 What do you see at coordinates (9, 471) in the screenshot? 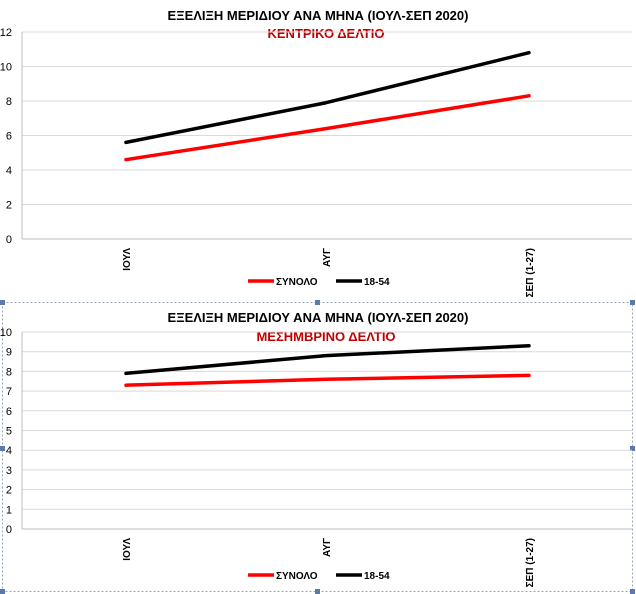
I see `y-tick-label: 3` at bounding box center [9, 471].